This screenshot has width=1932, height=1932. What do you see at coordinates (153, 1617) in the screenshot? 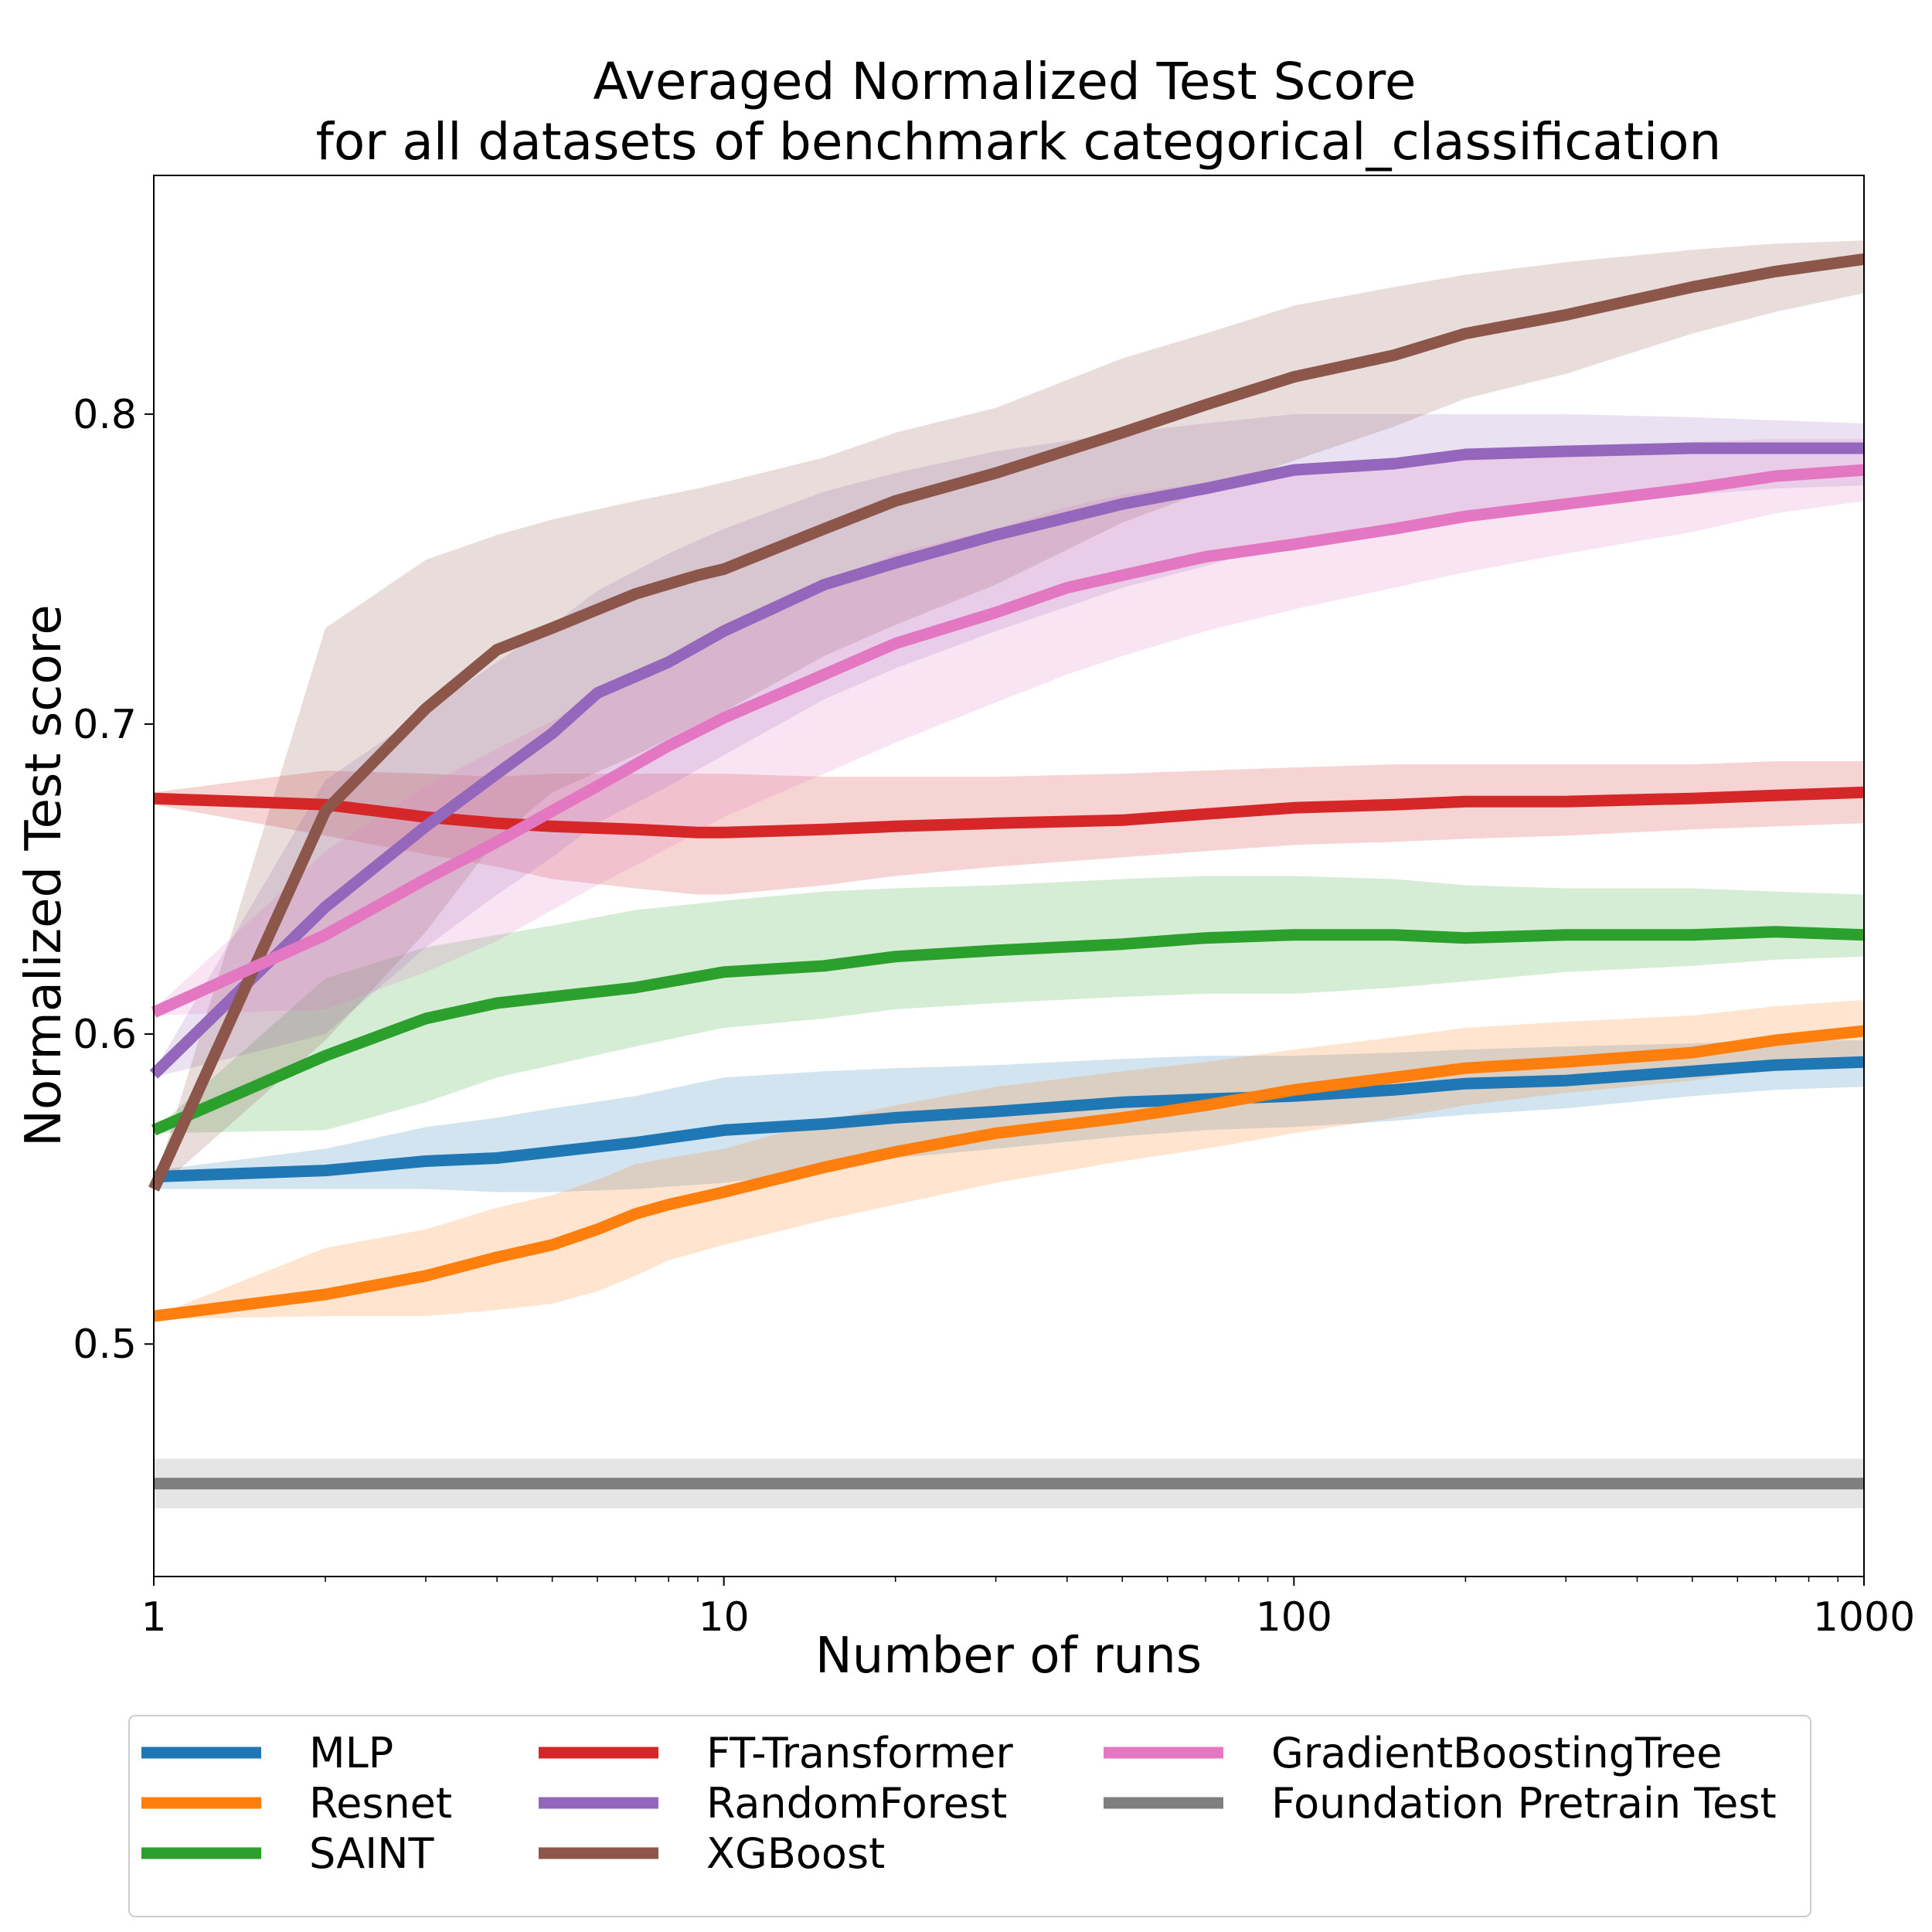
I see `x-tick-label: 1` at bounding box center [153, 1617].